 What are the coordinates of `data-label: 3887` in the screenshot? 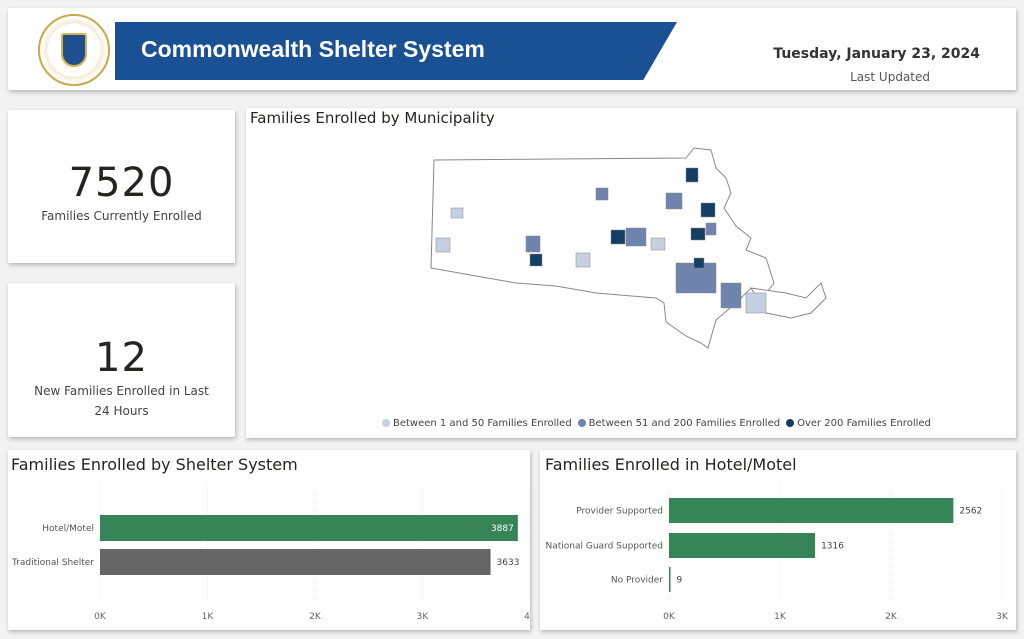 It's located at (502, 529).